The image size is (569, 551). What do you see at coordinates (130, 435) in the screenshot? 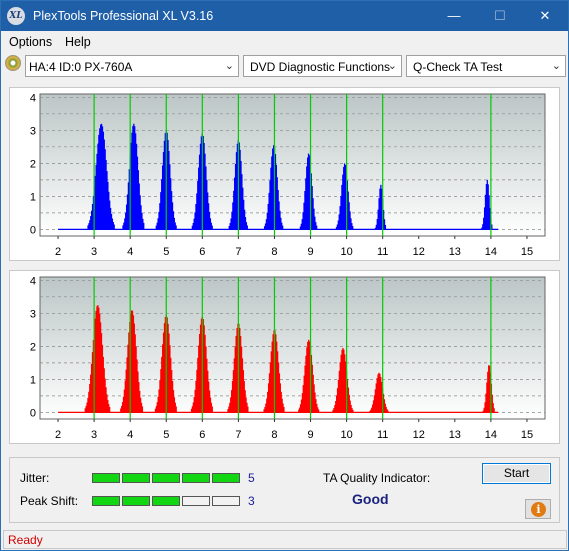
I see `x-tick-label: 4` at bounding box center [130, 435].